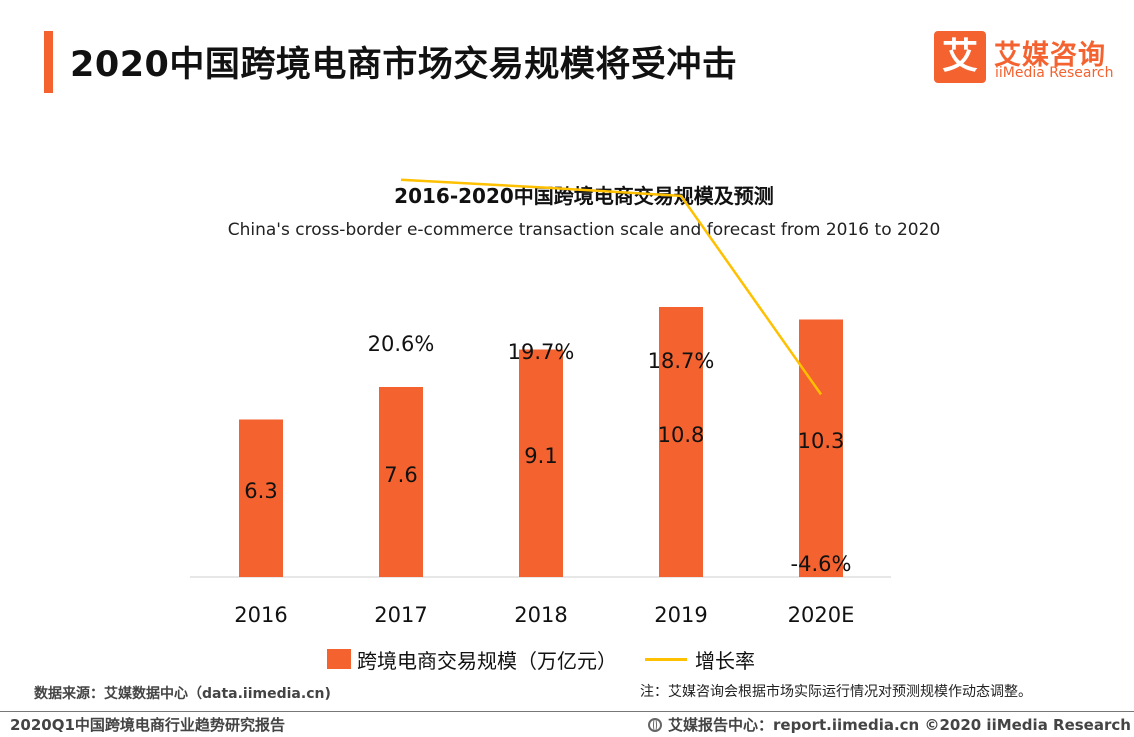  I want to click on growth-rate-label: 20.6%, so click(401, 344).